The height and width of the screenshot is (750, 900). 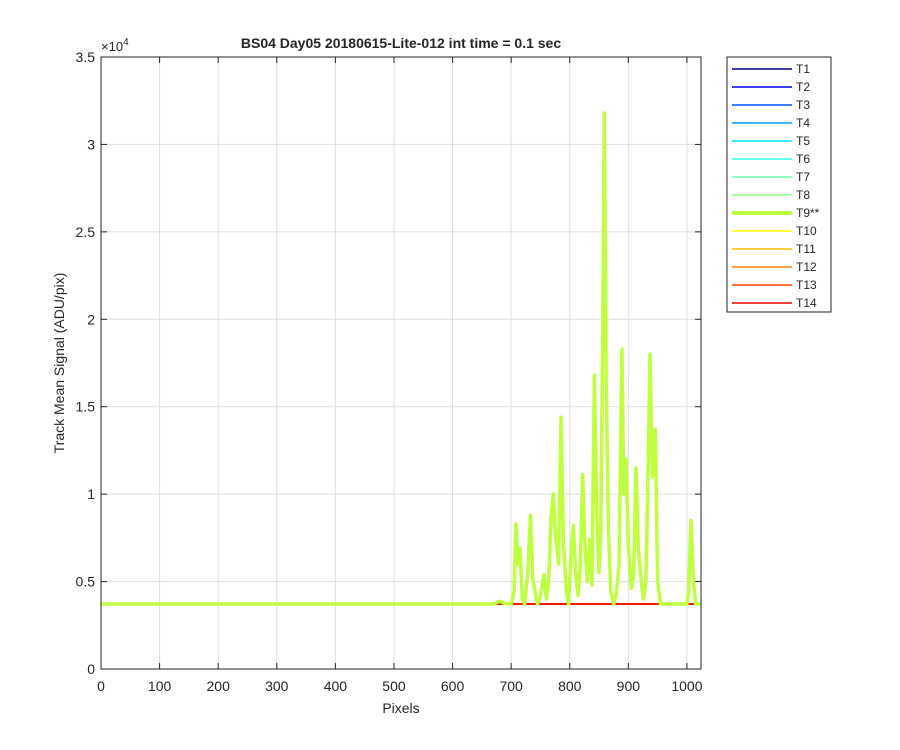 I want to click on legend-entry: T6, so click(x=803, y=159).